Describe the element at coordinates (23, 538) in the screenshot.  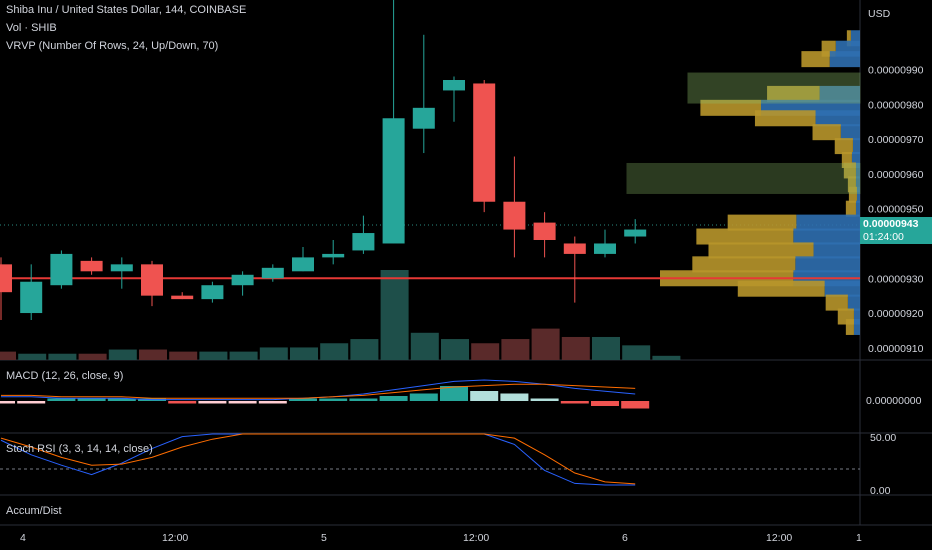
I see `time-tick: 4` at that location.